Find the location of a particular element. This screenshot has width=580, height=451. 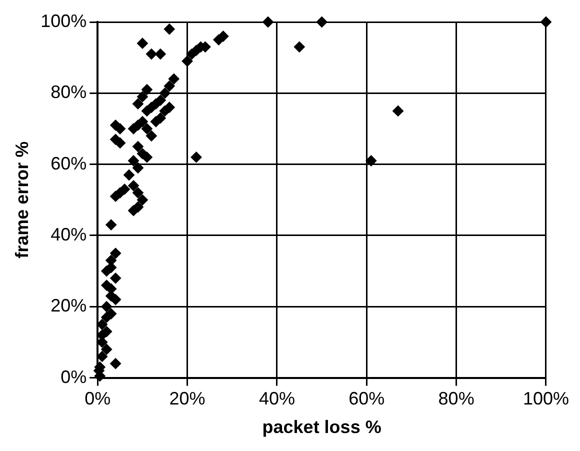

x-tick-label: 0% is located at coordinates (97, 398).